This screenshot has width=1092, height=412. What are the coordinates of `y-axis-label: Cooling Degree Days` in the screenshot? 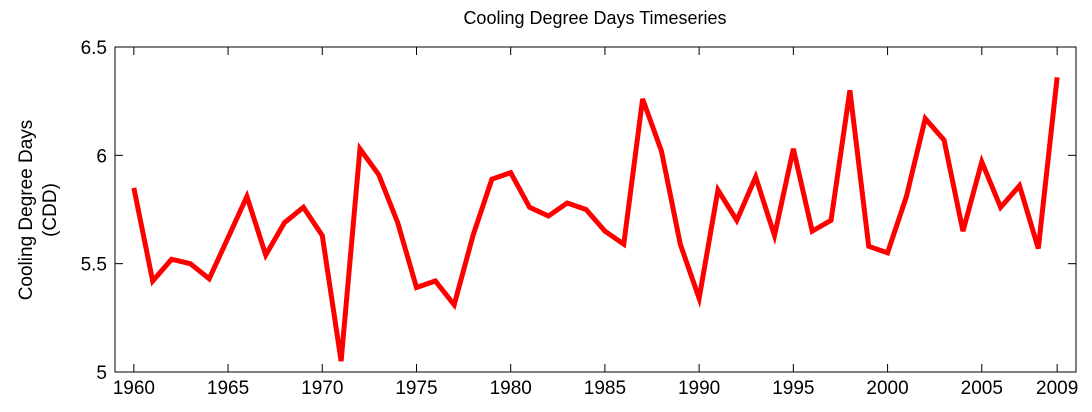 It's located at (26, 210).